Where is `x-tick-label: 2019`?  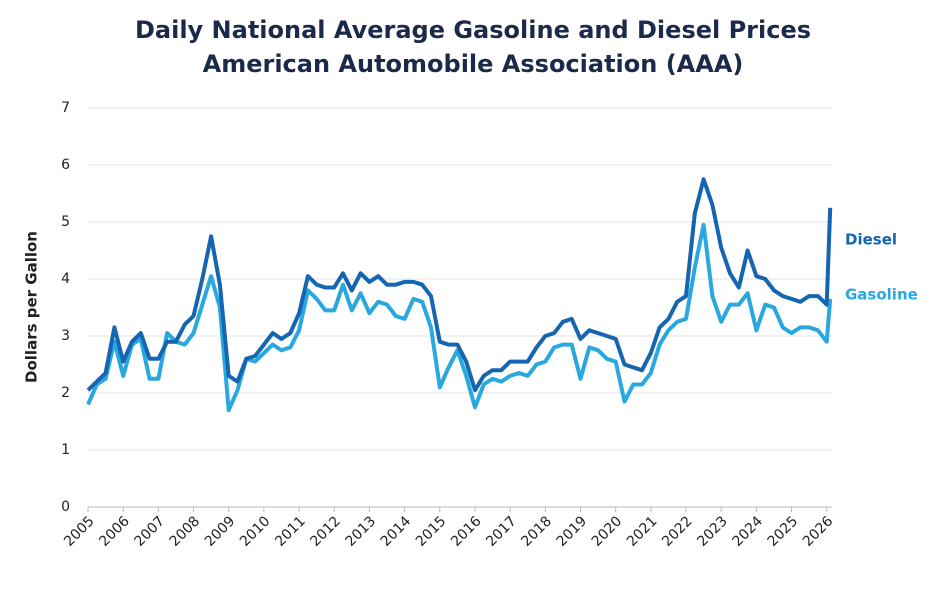 x-tick-label: 2019 is located at coordinates (572, 531).